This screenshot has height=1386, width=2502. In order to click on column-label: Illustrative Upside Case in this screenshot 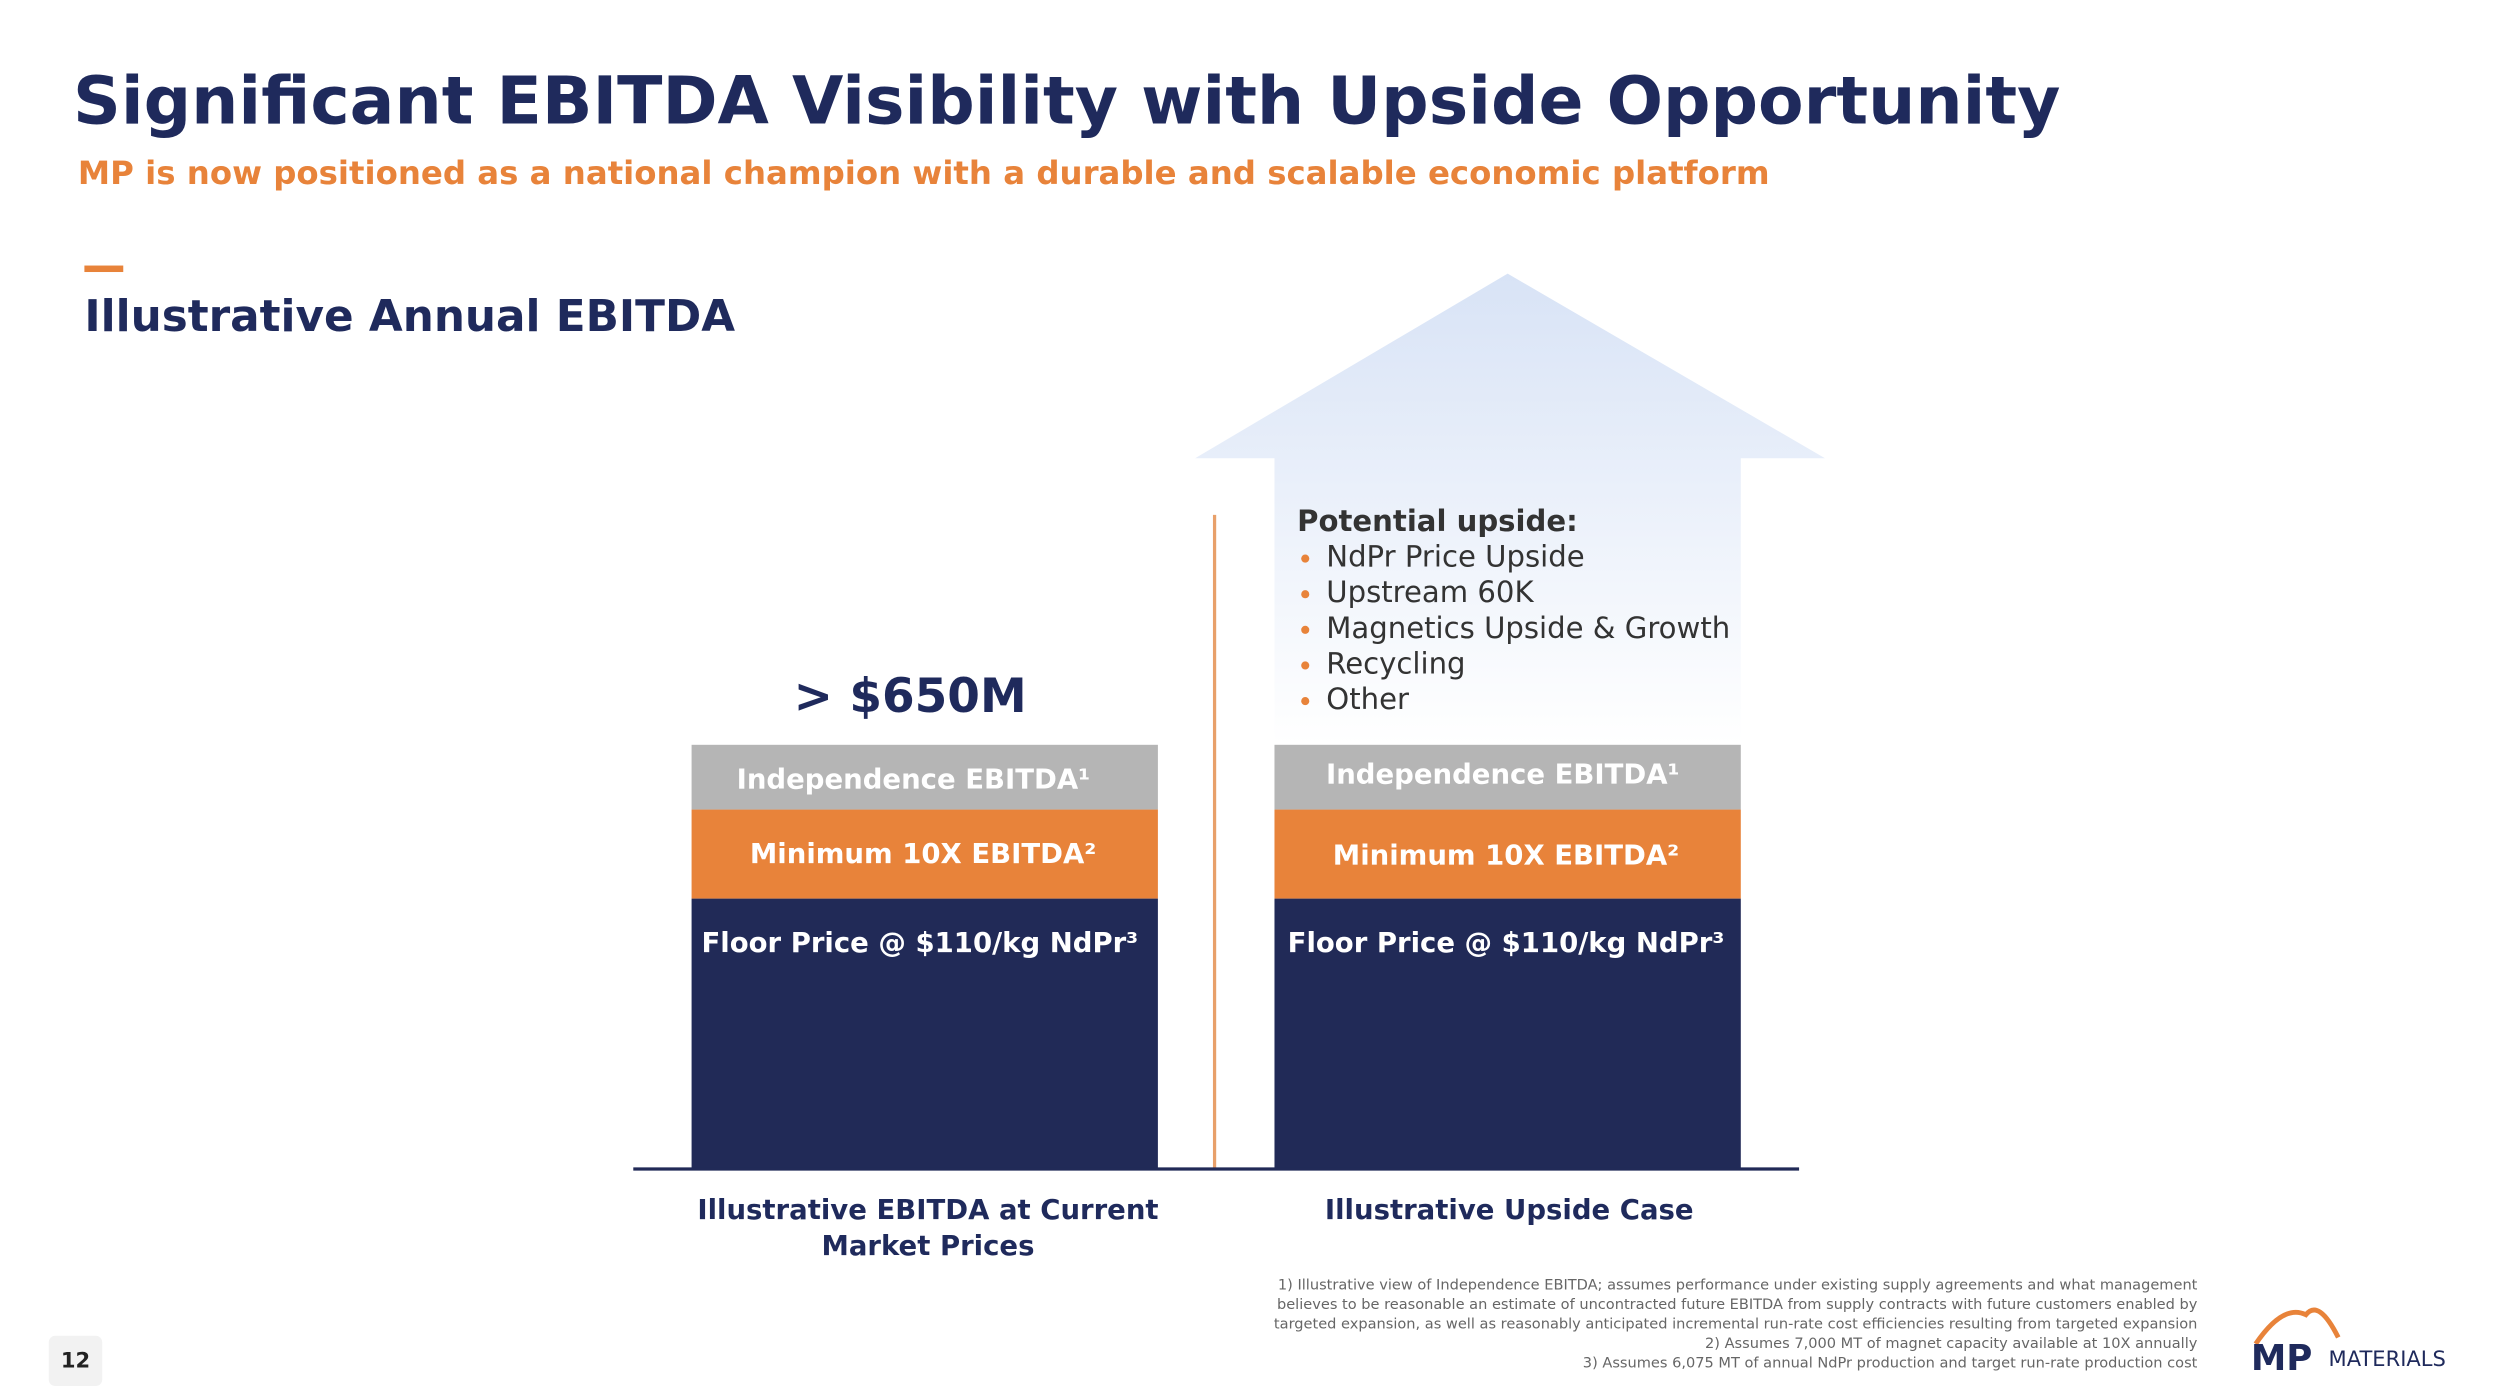, I will do `click(1509, 1210)`.